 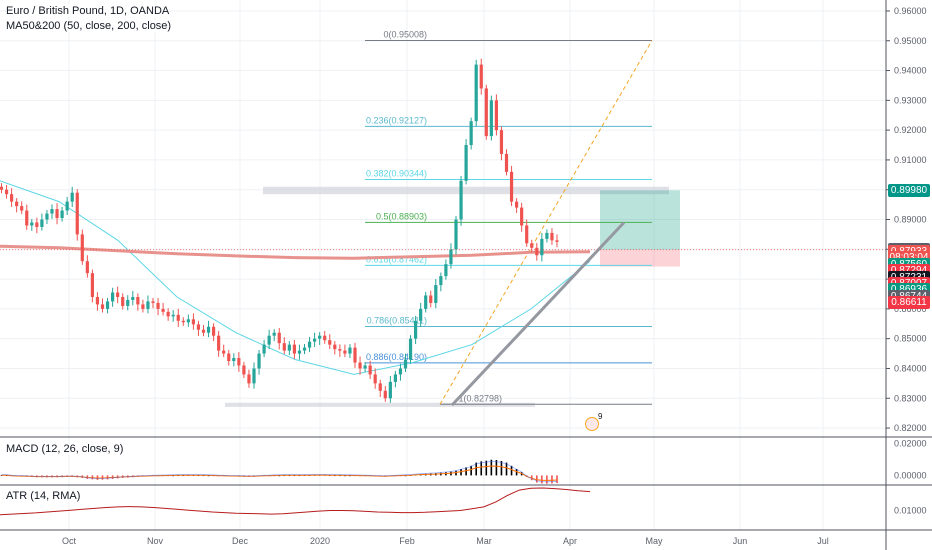 I want to click on x-tick-label: 2020, so click(x=320, y=541).